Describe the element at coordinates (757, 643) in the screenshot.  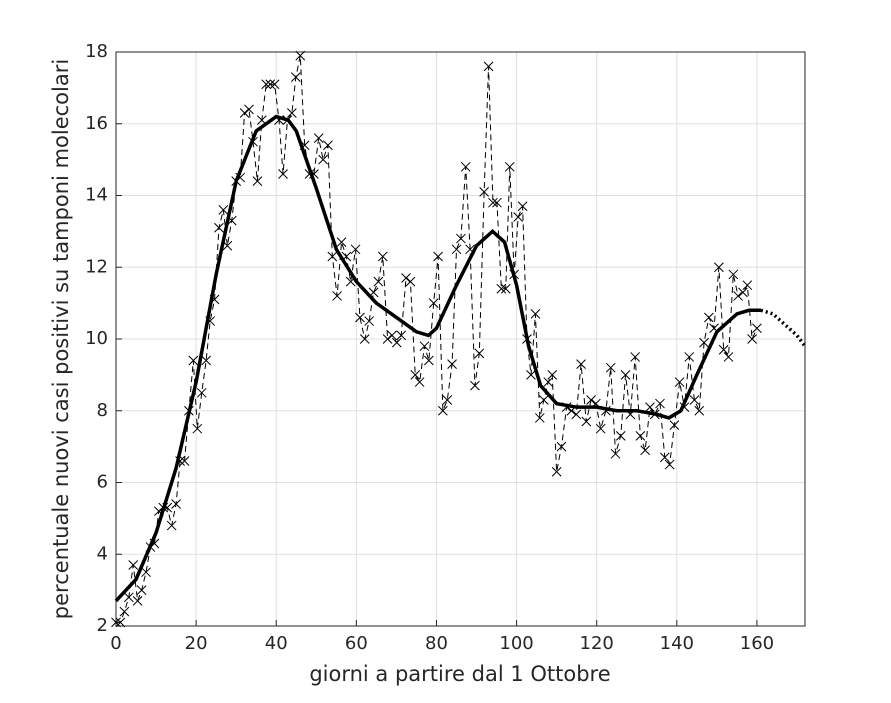
I see `x-tick-label: 160` at that location.